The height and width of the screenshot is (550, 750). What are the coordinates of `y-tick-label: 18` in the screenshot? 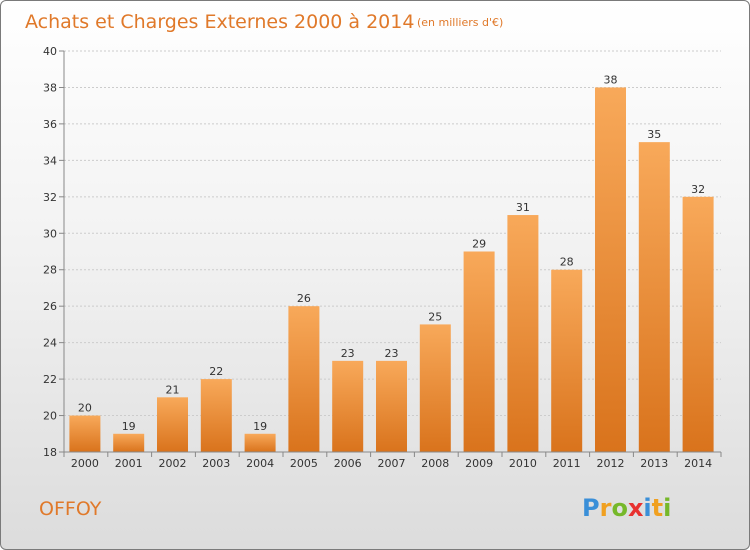 It's located at (50, 452).